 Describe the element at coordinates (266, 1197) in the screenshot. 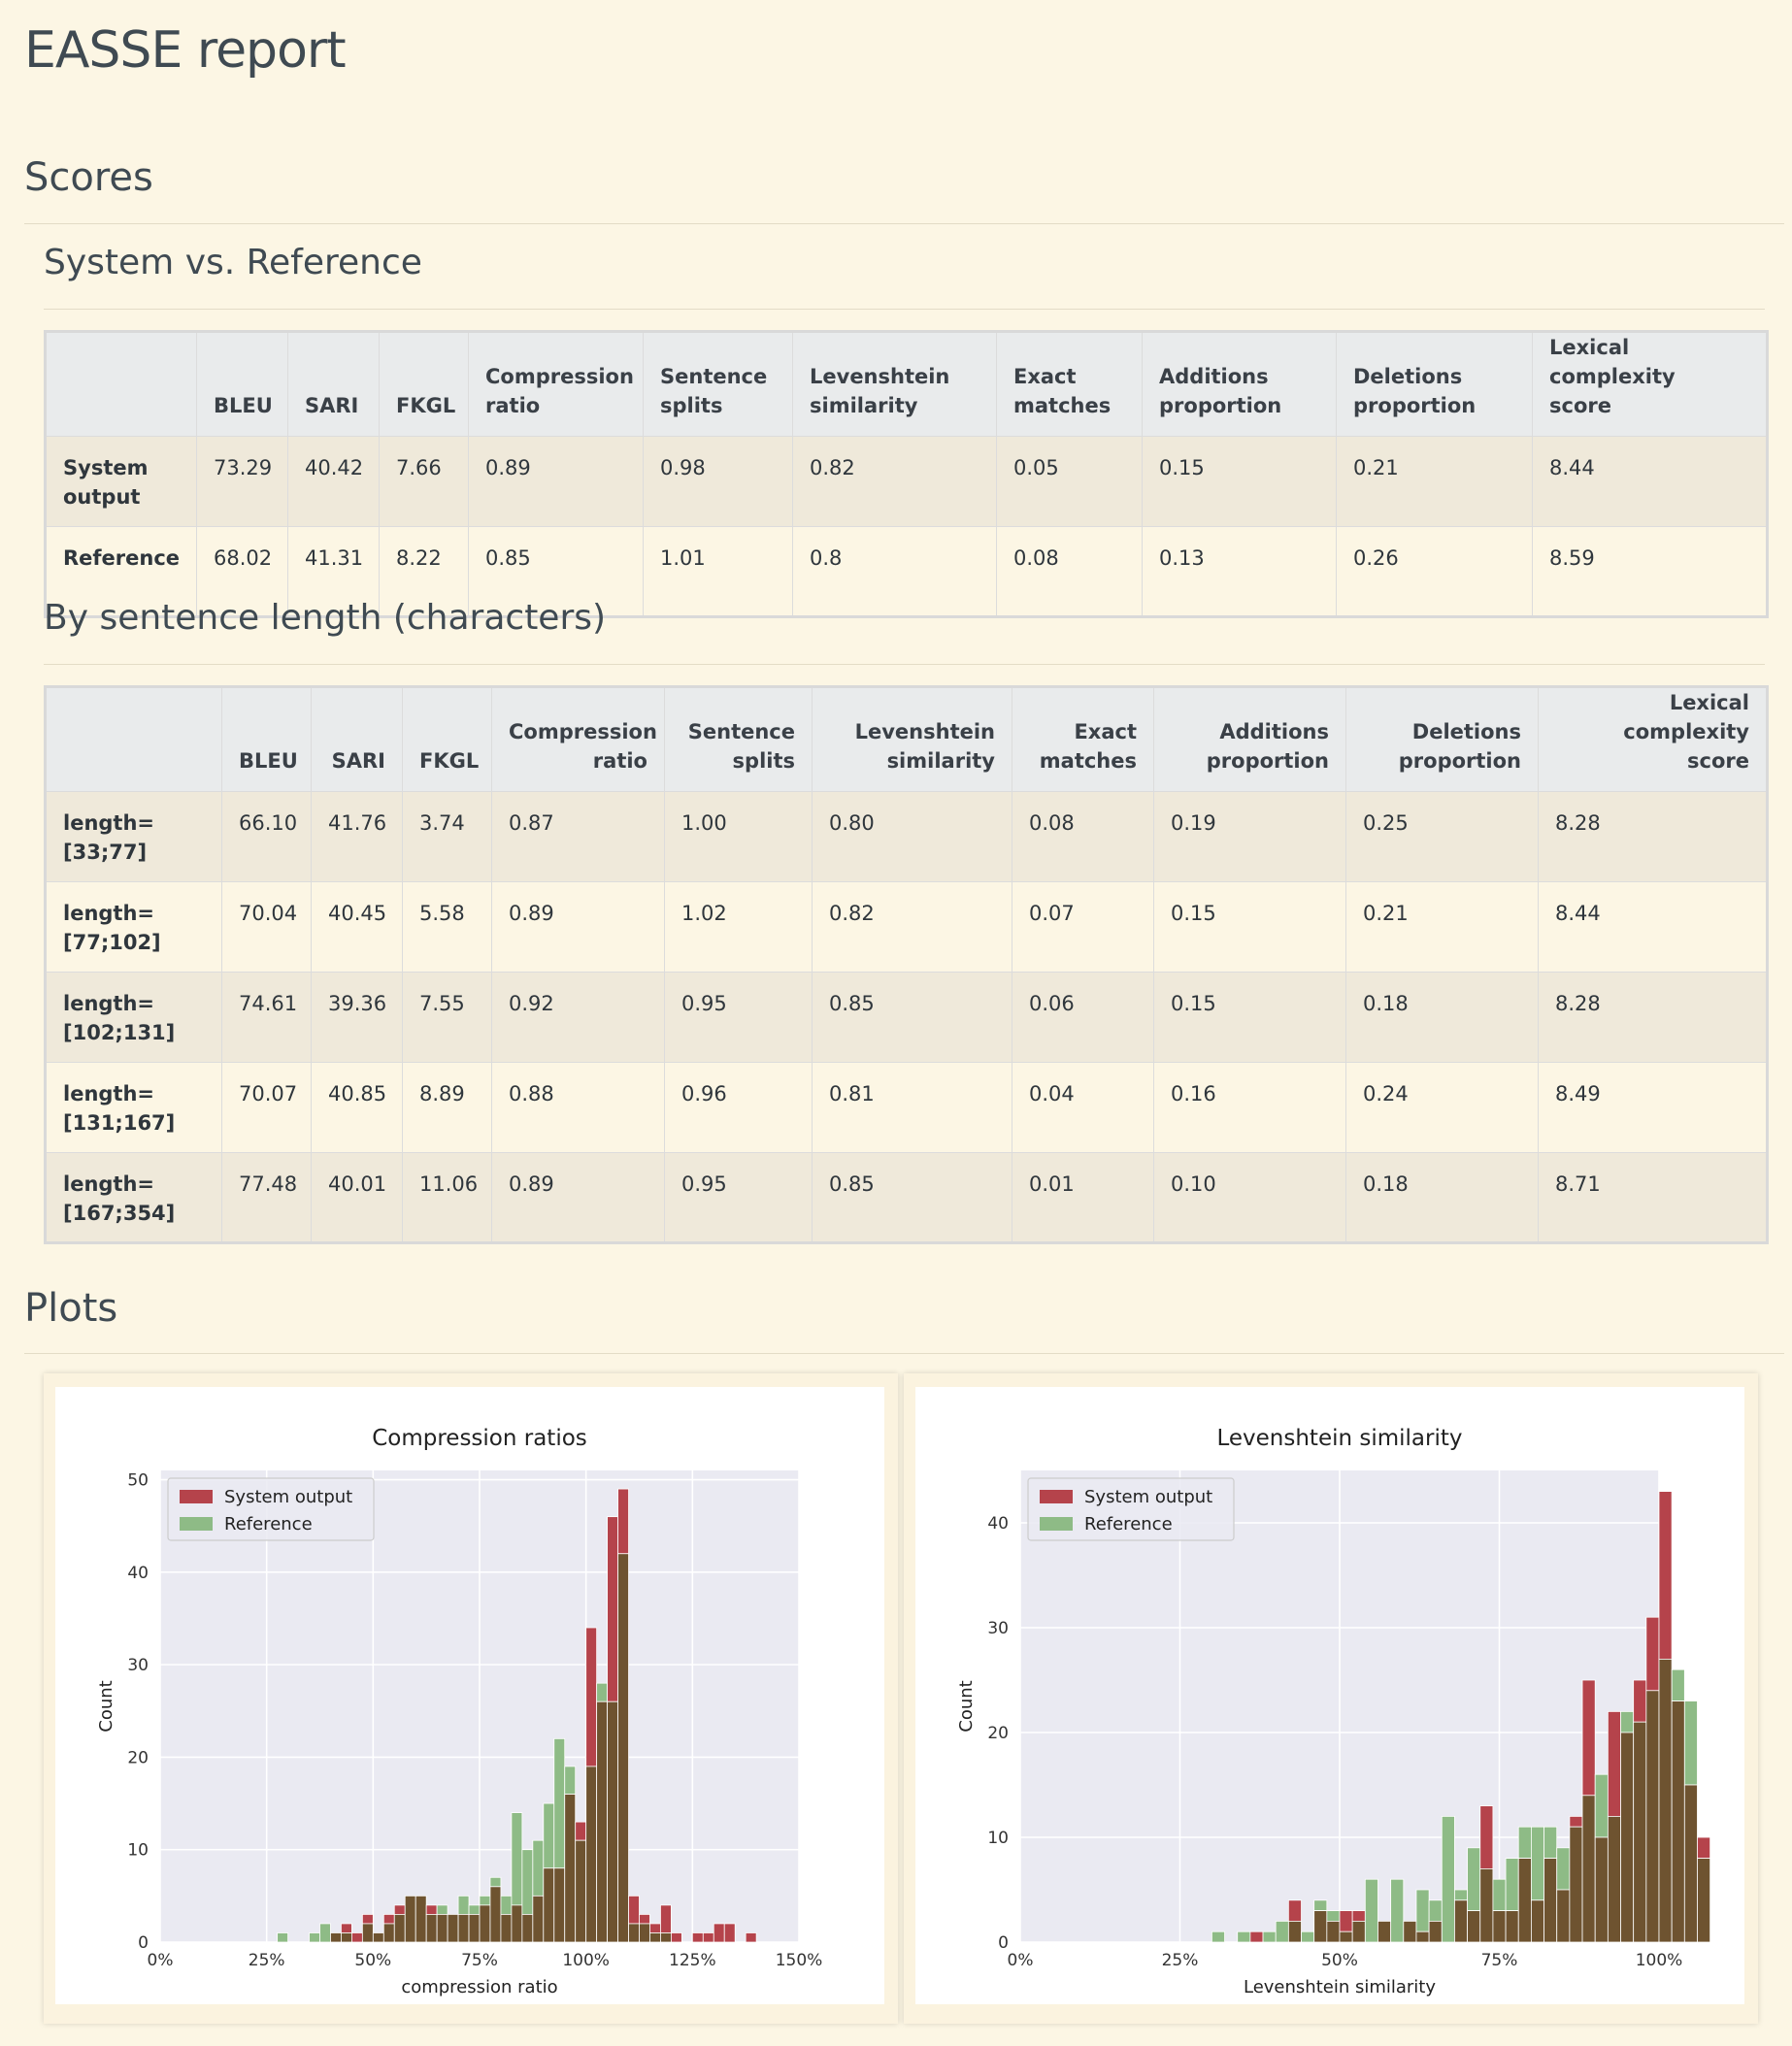

I see `table-cell: 77.48` at that location.